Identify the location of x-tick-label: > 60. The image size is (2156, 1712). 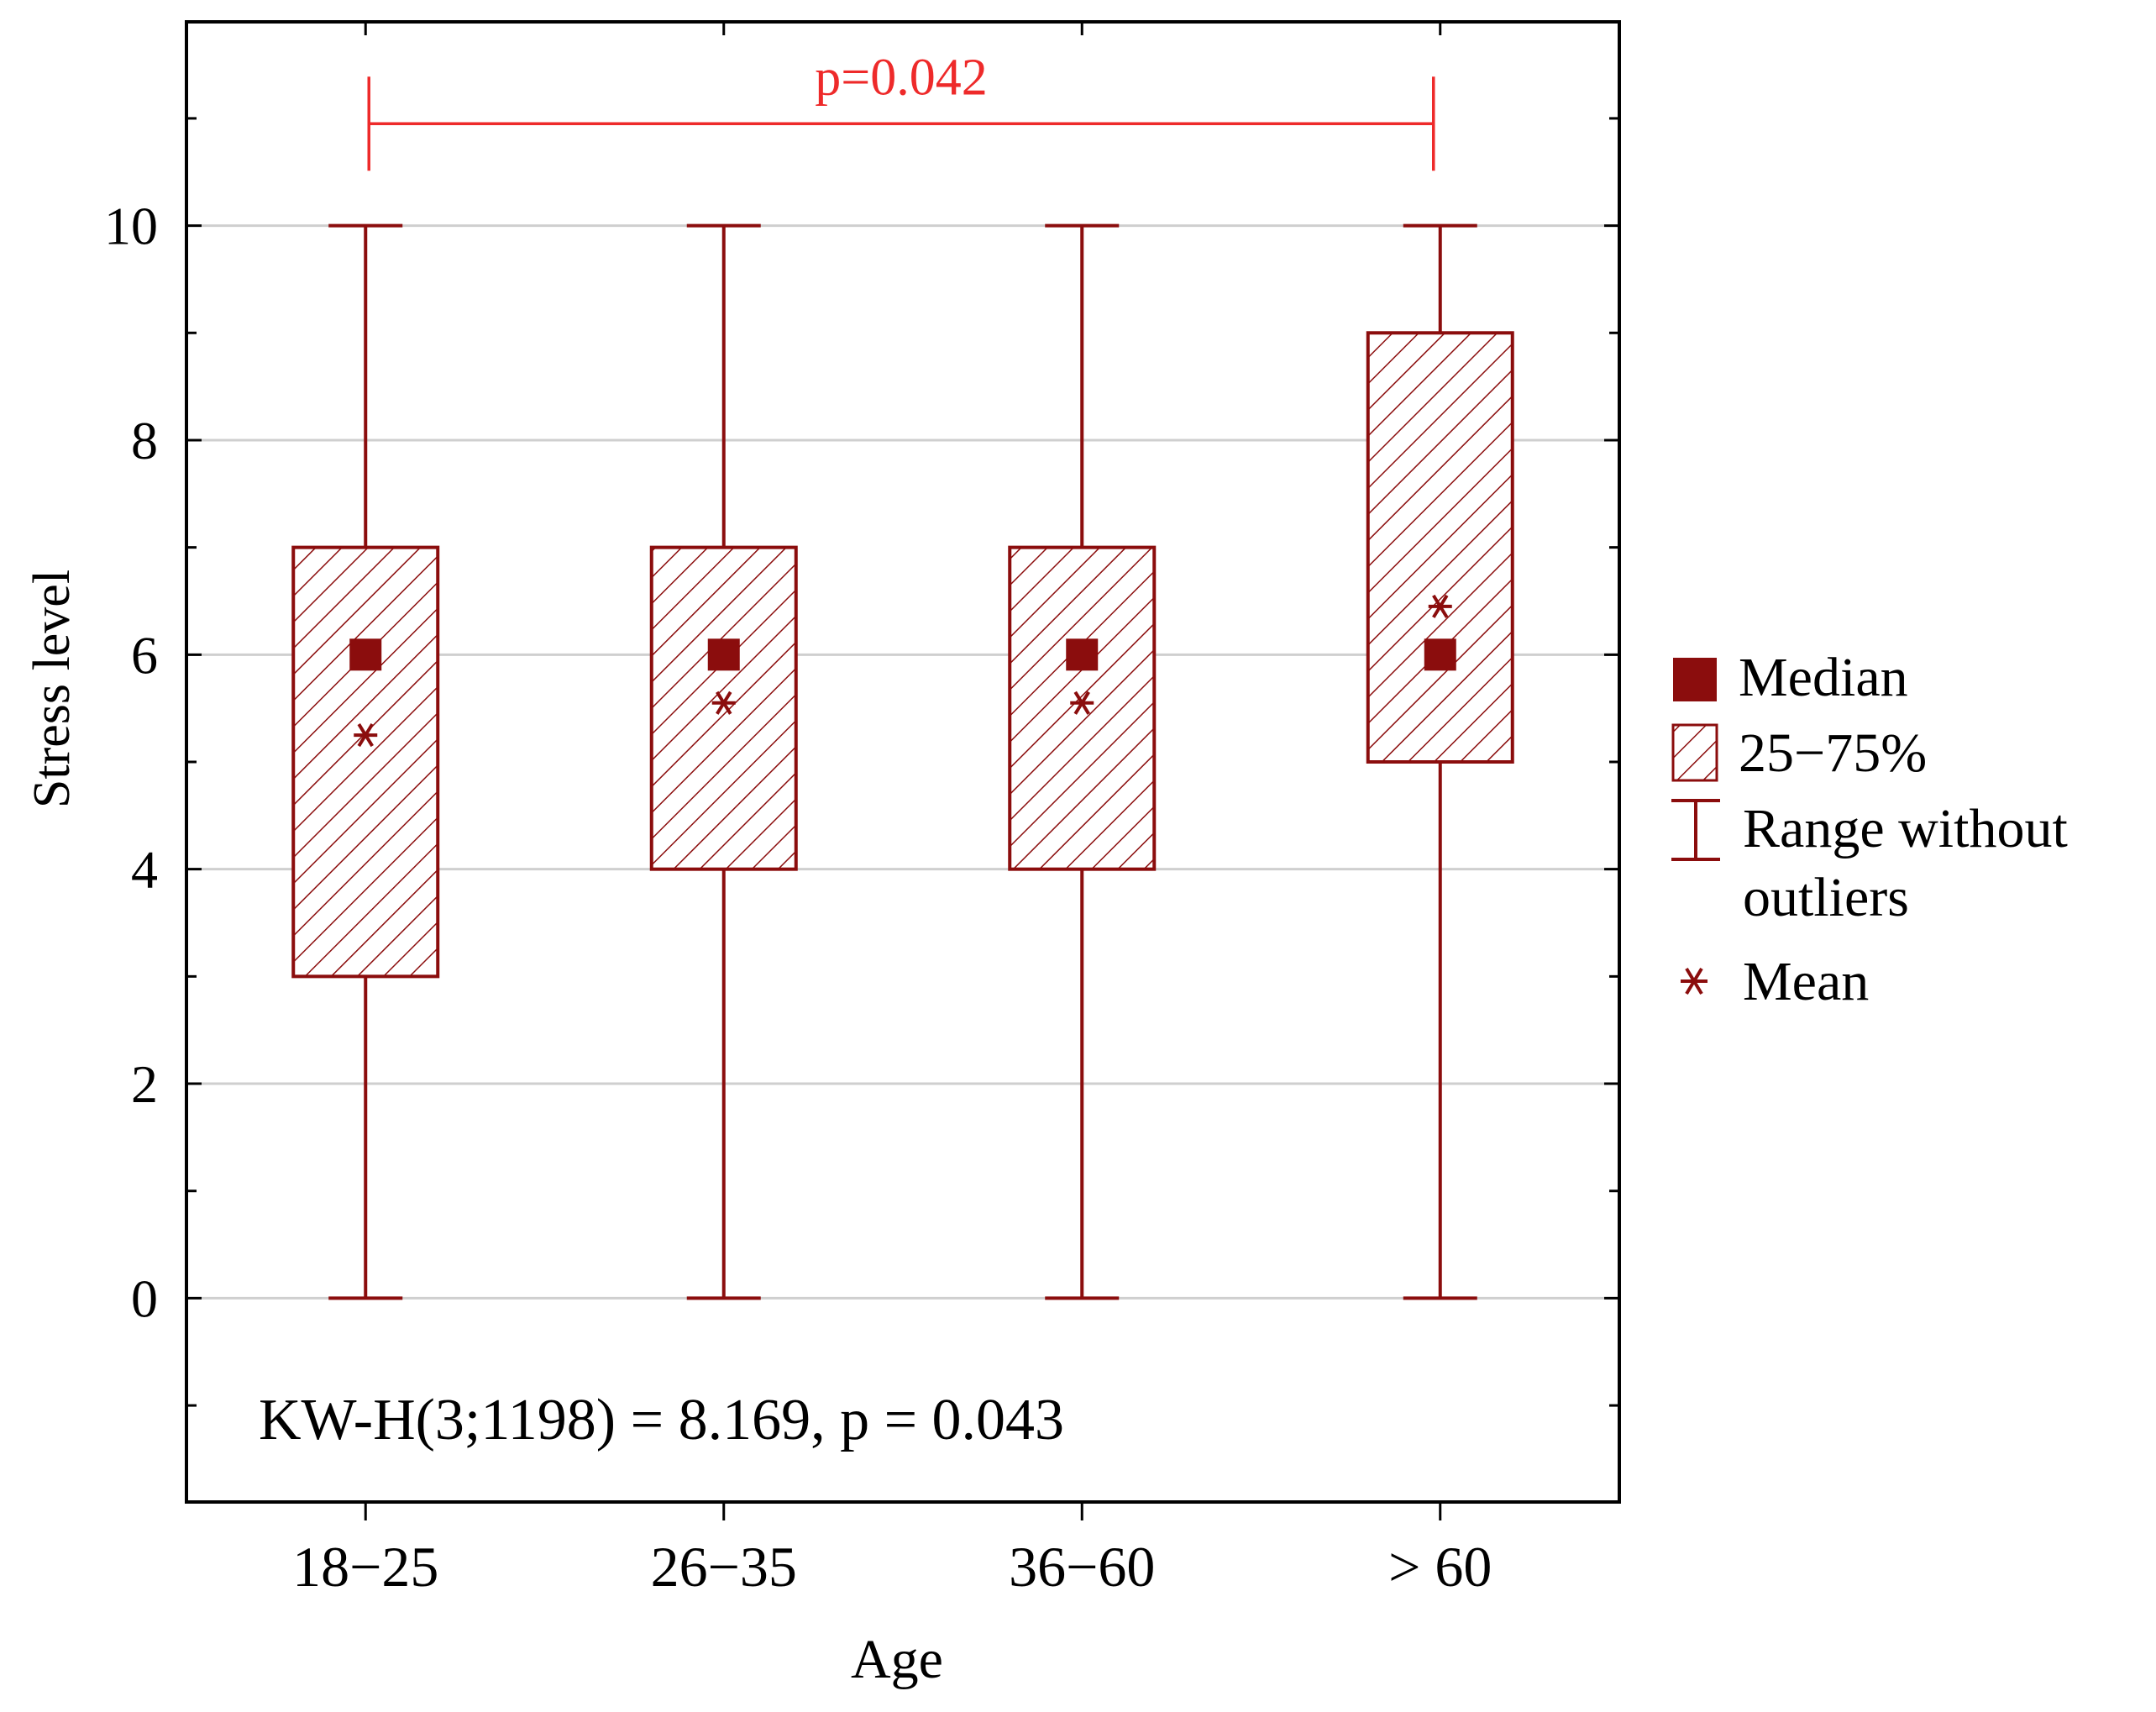
(1440, 1567).